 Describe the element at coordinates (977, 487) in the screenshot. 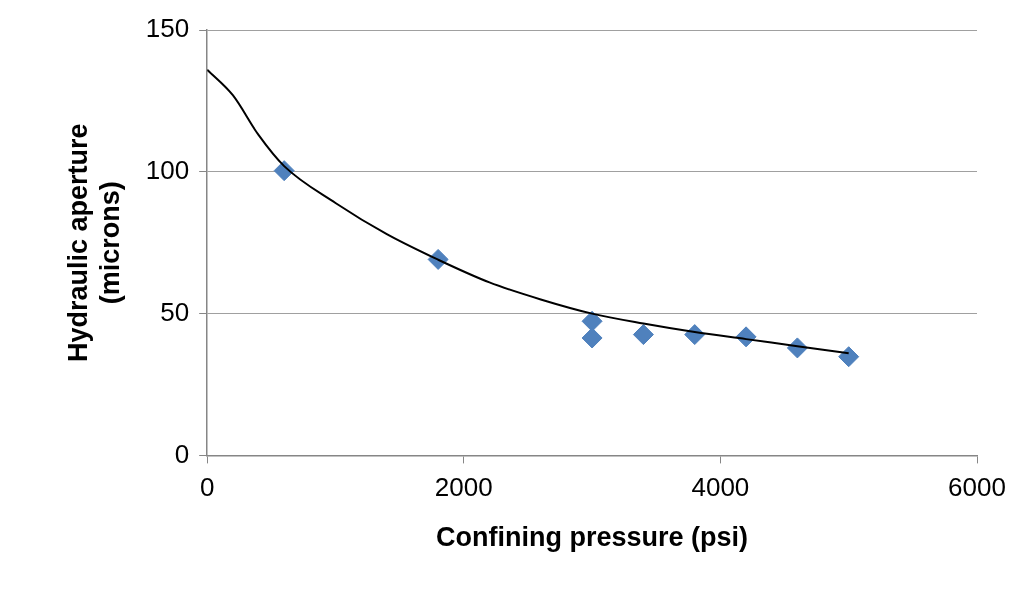

I see `x-tick-label: 6000` at that location.